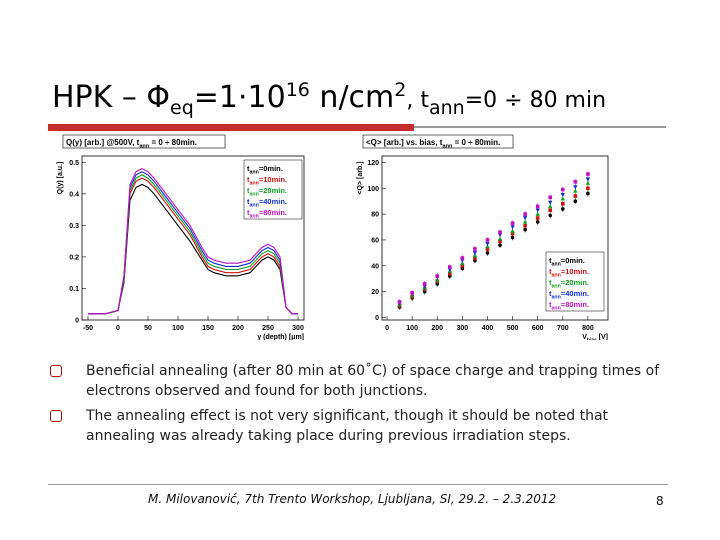 The image size is (720, 540). I want to click on x-tick-label: 700, so click(563, 328).